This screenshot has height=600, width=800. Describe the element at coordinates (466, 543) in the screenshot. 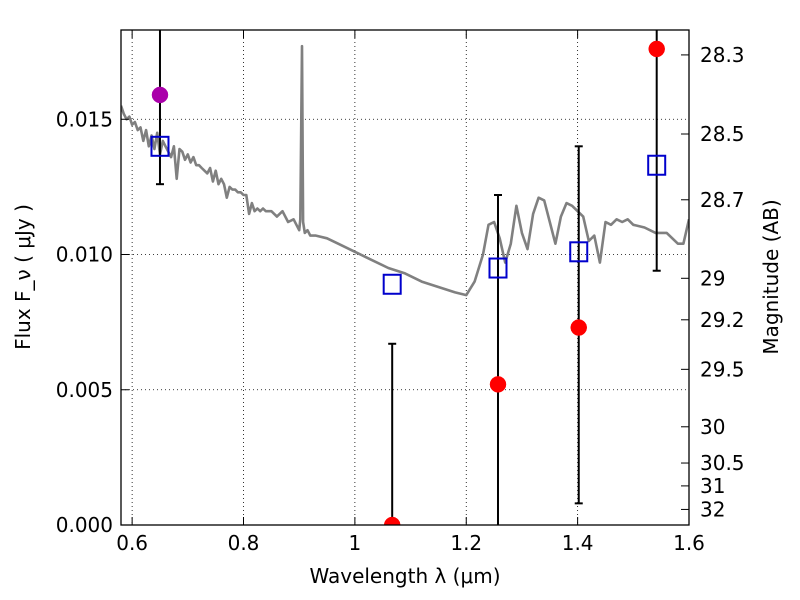

I see `x-tick-label: 1.2` at that location.